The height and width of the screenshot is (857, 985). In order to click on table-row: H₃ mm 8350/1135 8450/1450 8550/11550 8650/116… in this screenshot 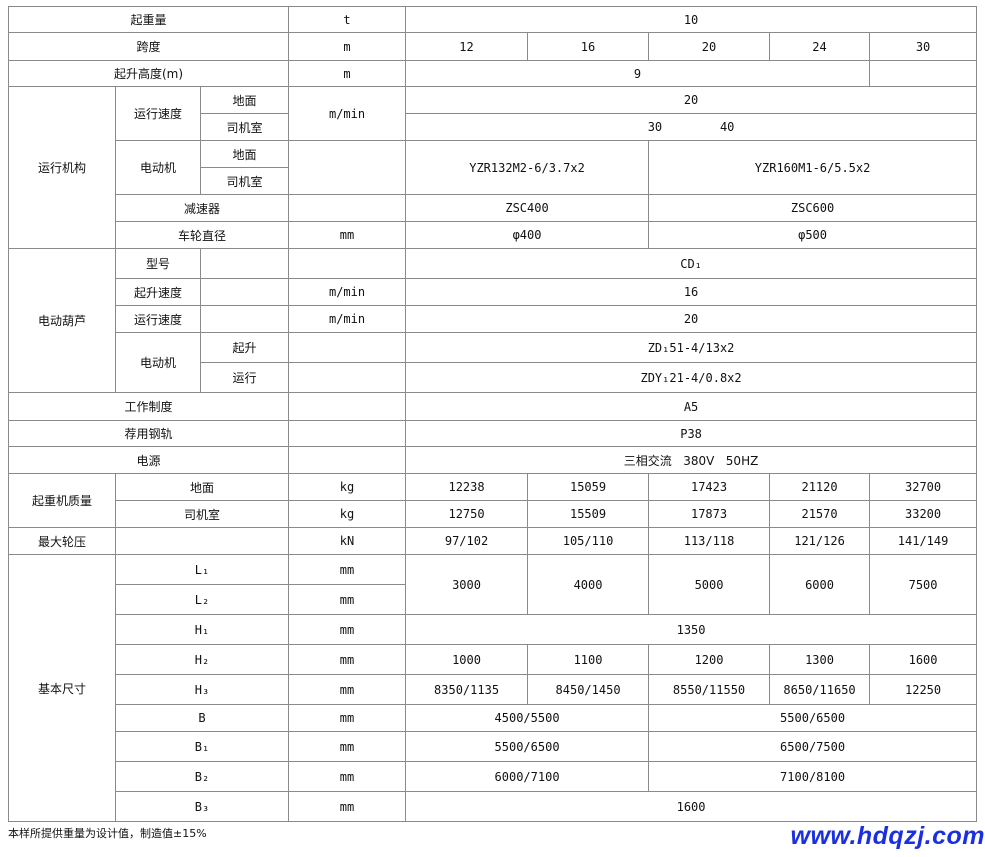, I will do `click(493, 689)`.